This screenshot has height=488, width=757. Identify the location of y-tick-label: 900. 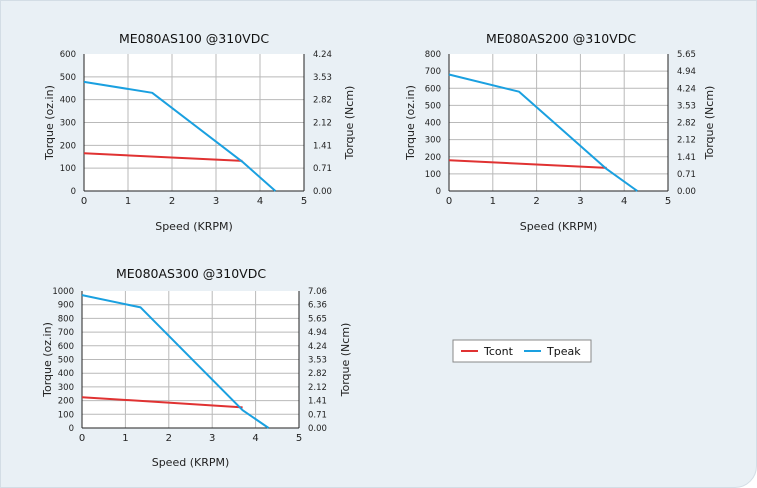
(66, 306).